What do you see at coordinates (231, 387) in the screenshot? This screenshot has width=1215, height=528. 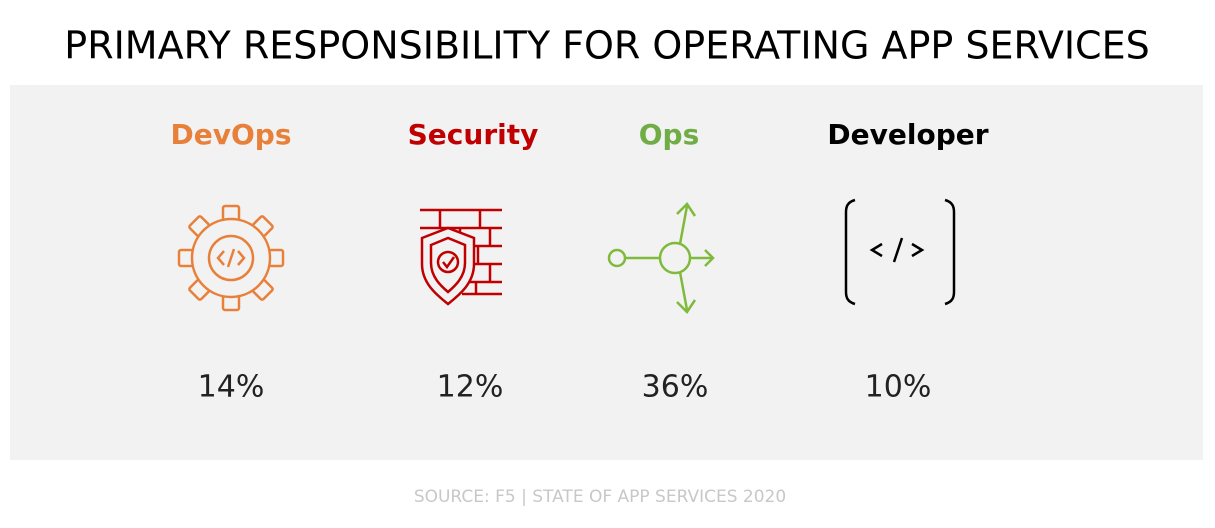 I see `item-percent: 14%` at bounding box center [231, 387].